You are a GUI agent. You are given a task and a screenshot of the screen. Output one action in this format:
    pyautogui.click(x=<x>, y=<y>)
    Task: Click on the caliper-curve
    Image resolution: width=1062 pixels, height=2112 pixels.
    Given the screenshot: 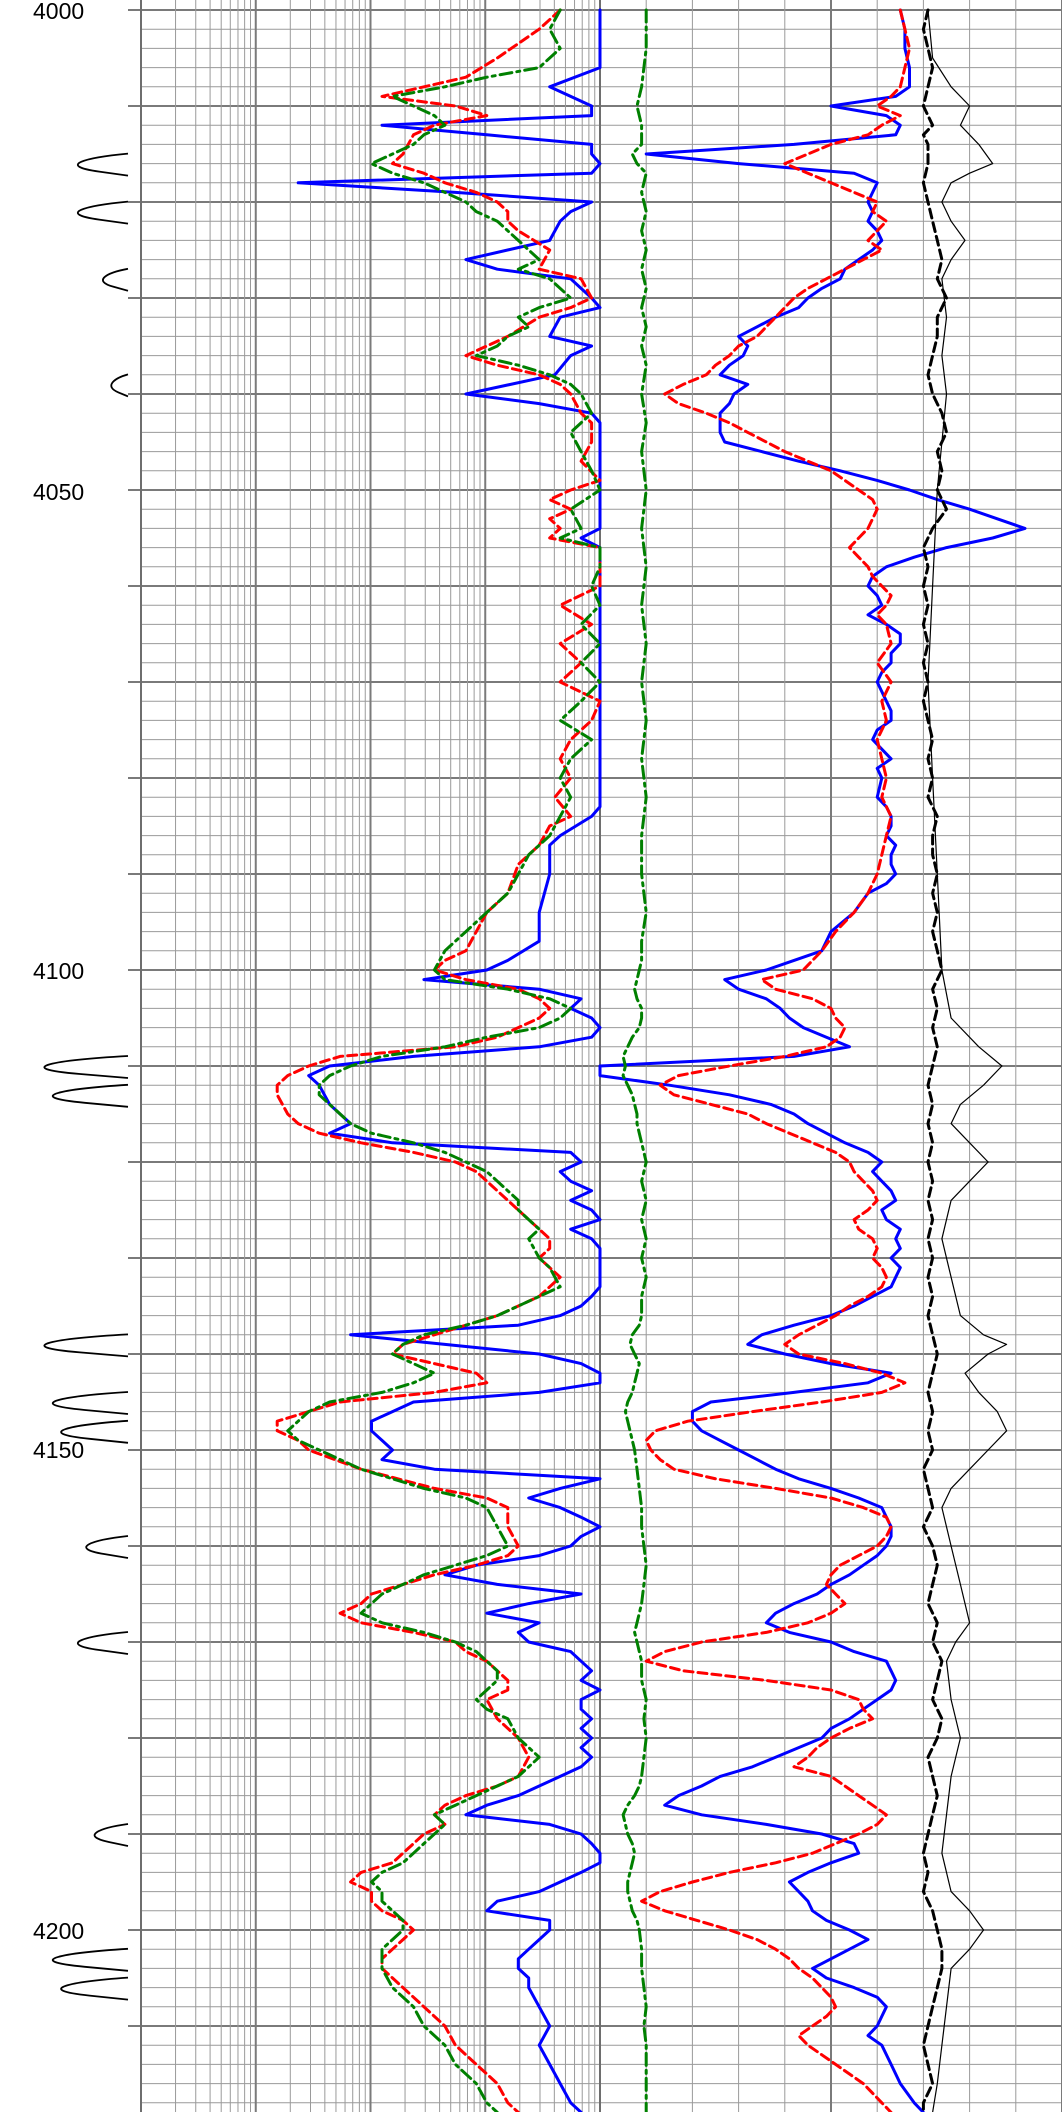 What is the action you would take?
    pyautogui.click(x=634, y=1060)
    